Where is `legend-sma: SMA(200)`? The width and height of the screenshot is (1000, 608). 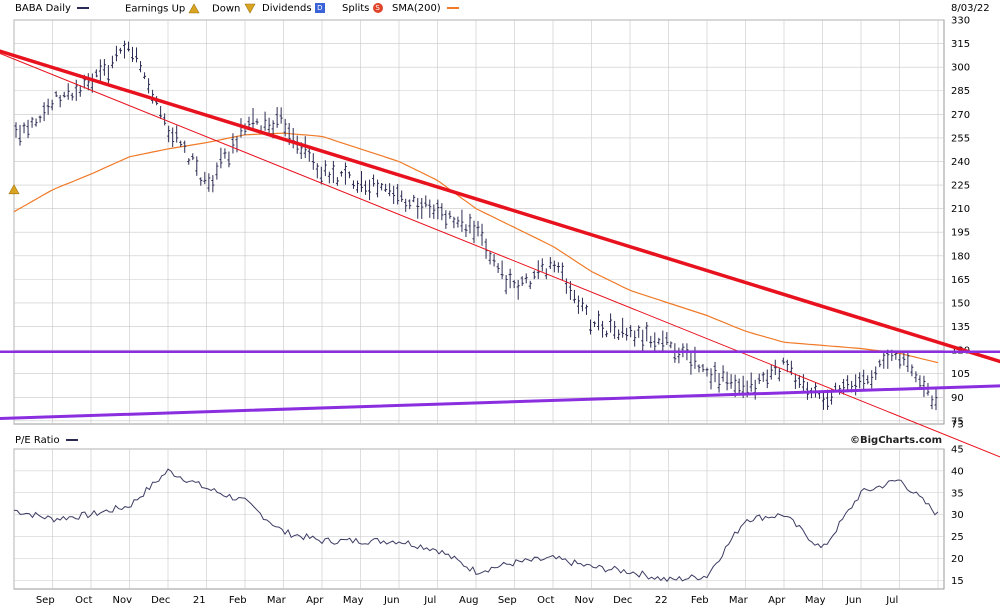 legend-sma: SMA(200) is located at coordinates (425, 8).